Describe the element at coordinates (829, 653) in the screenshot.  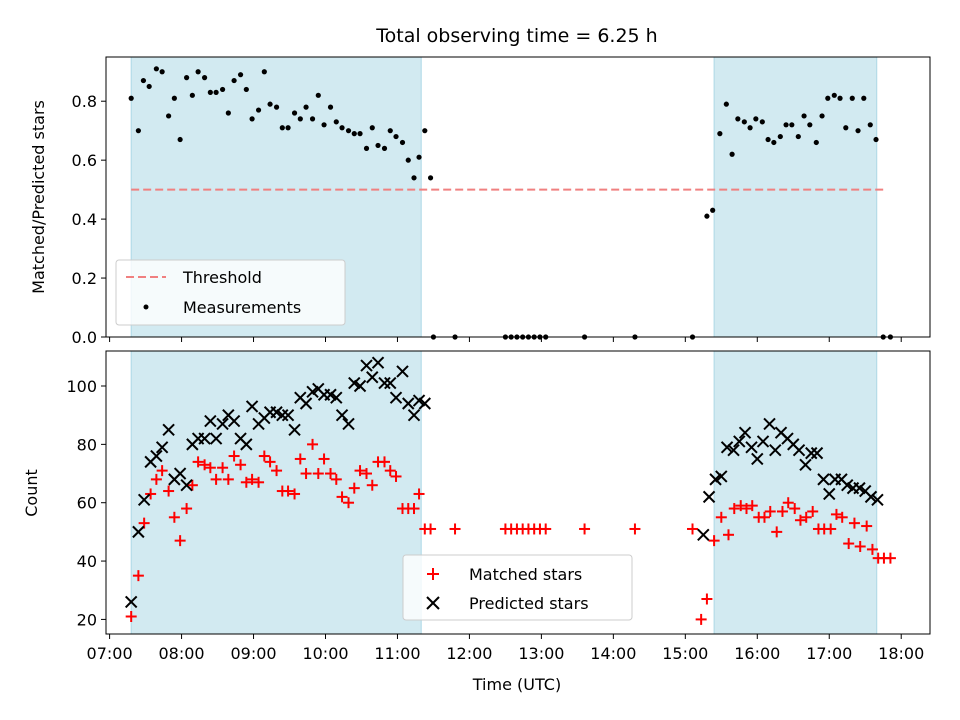
I see `x-tick-label-10: 17:00` at that location.